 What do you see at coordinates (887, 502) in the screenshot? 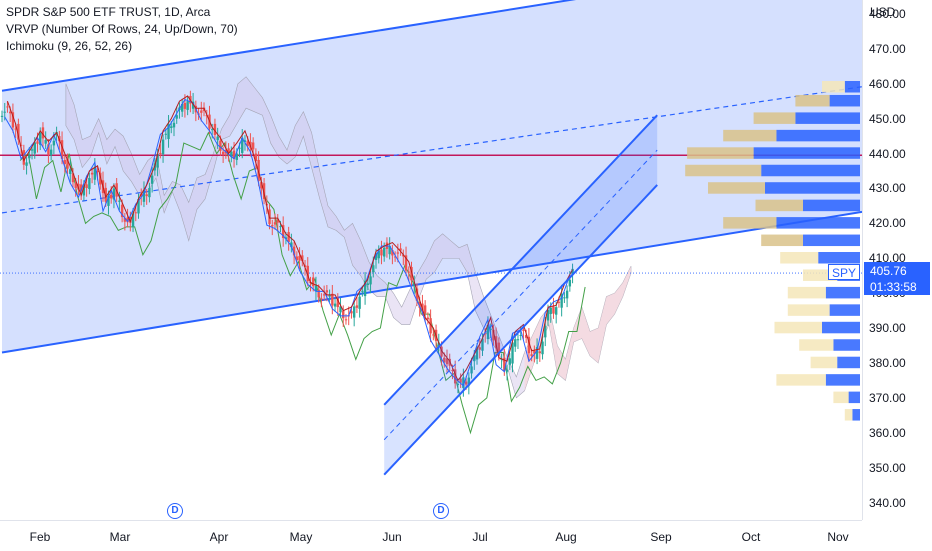
I see `price-tick-label: 340.00` at bounding box center [887, 502].